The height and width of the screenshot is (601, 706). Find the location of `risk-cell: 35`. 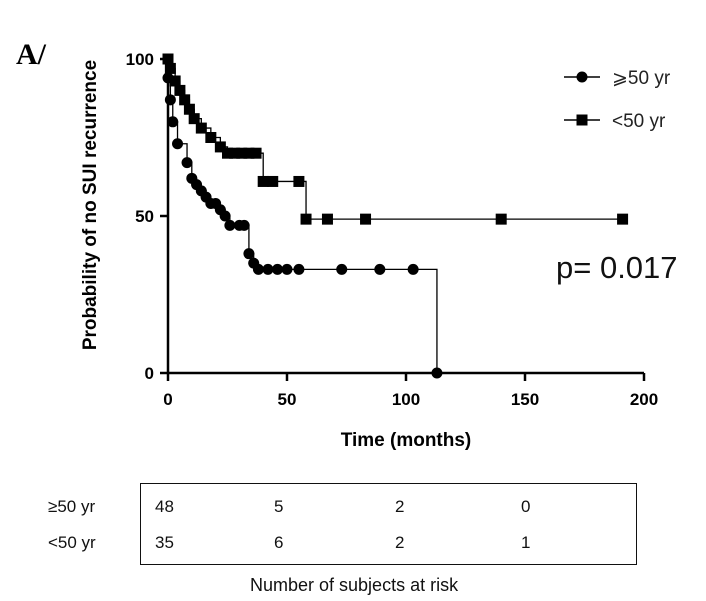

risk-cell: 35 is located at coordinates (164, 542).